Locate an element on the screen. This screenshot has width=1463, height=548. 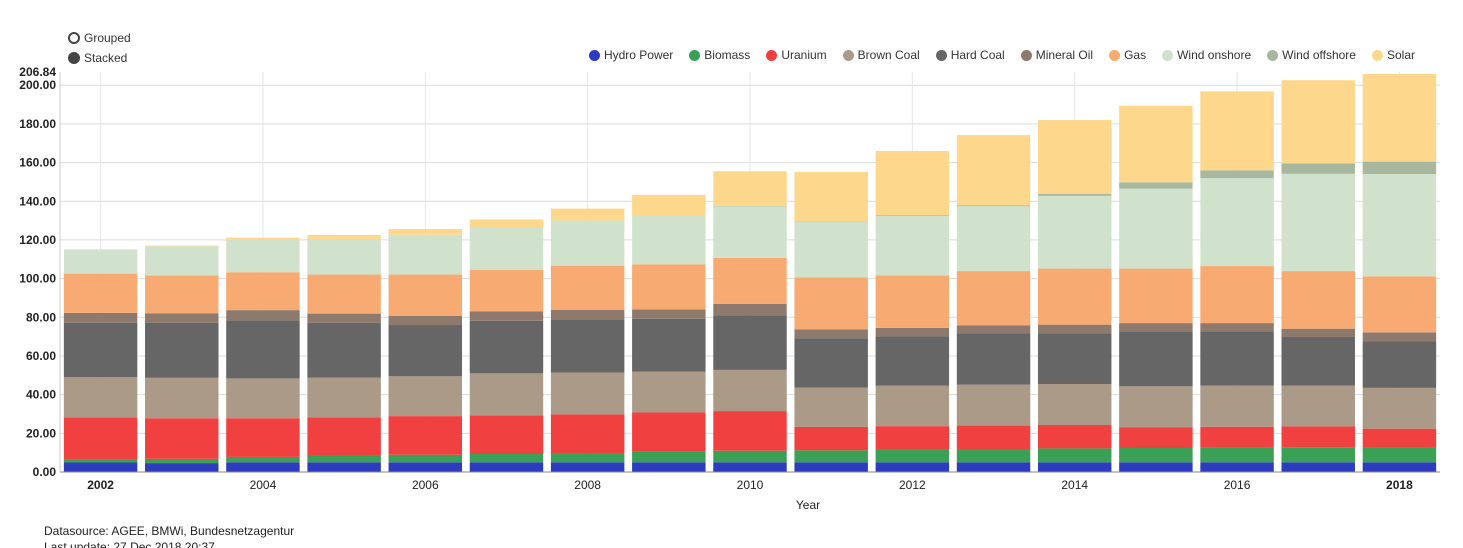
legend-item-mineral-oil: Mineral Oil is located at coordinates (1056, 55).